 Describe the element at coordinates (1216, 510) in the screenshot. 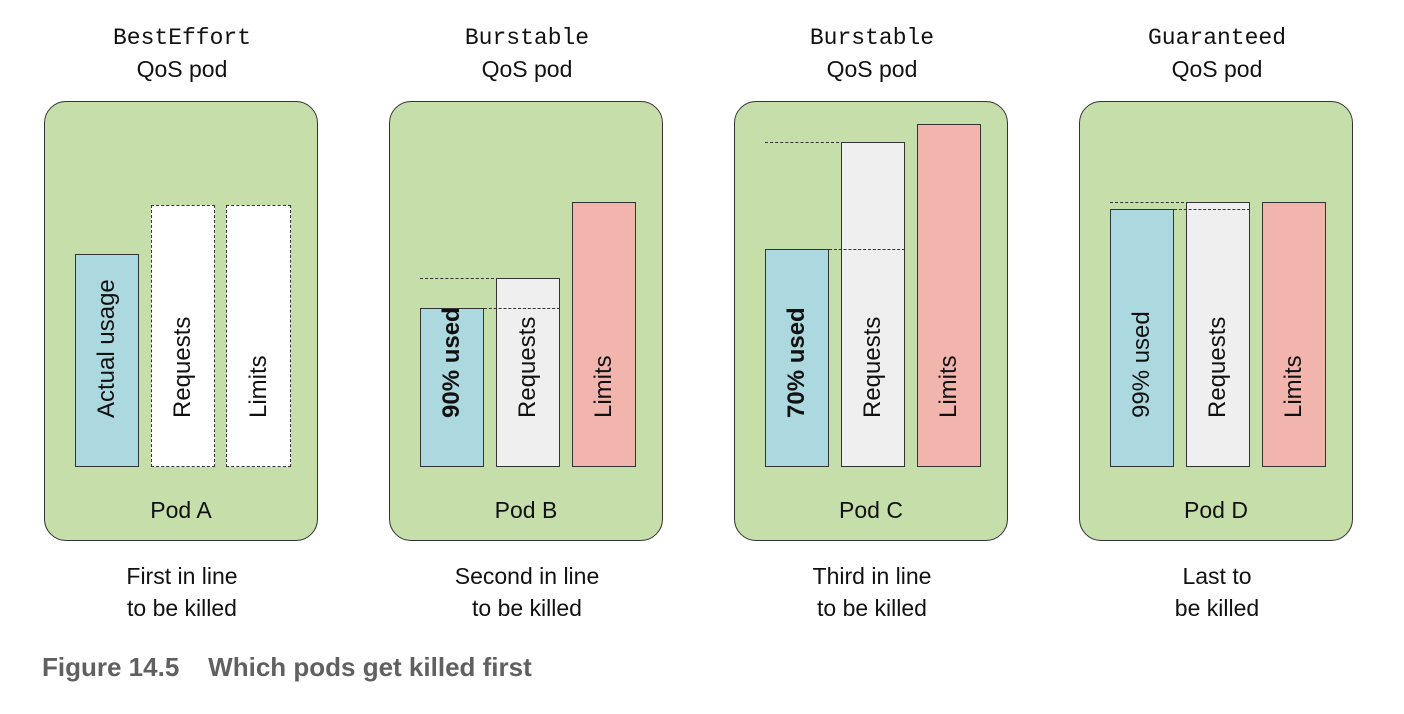

I see `pod-name: Pod D` at that location.